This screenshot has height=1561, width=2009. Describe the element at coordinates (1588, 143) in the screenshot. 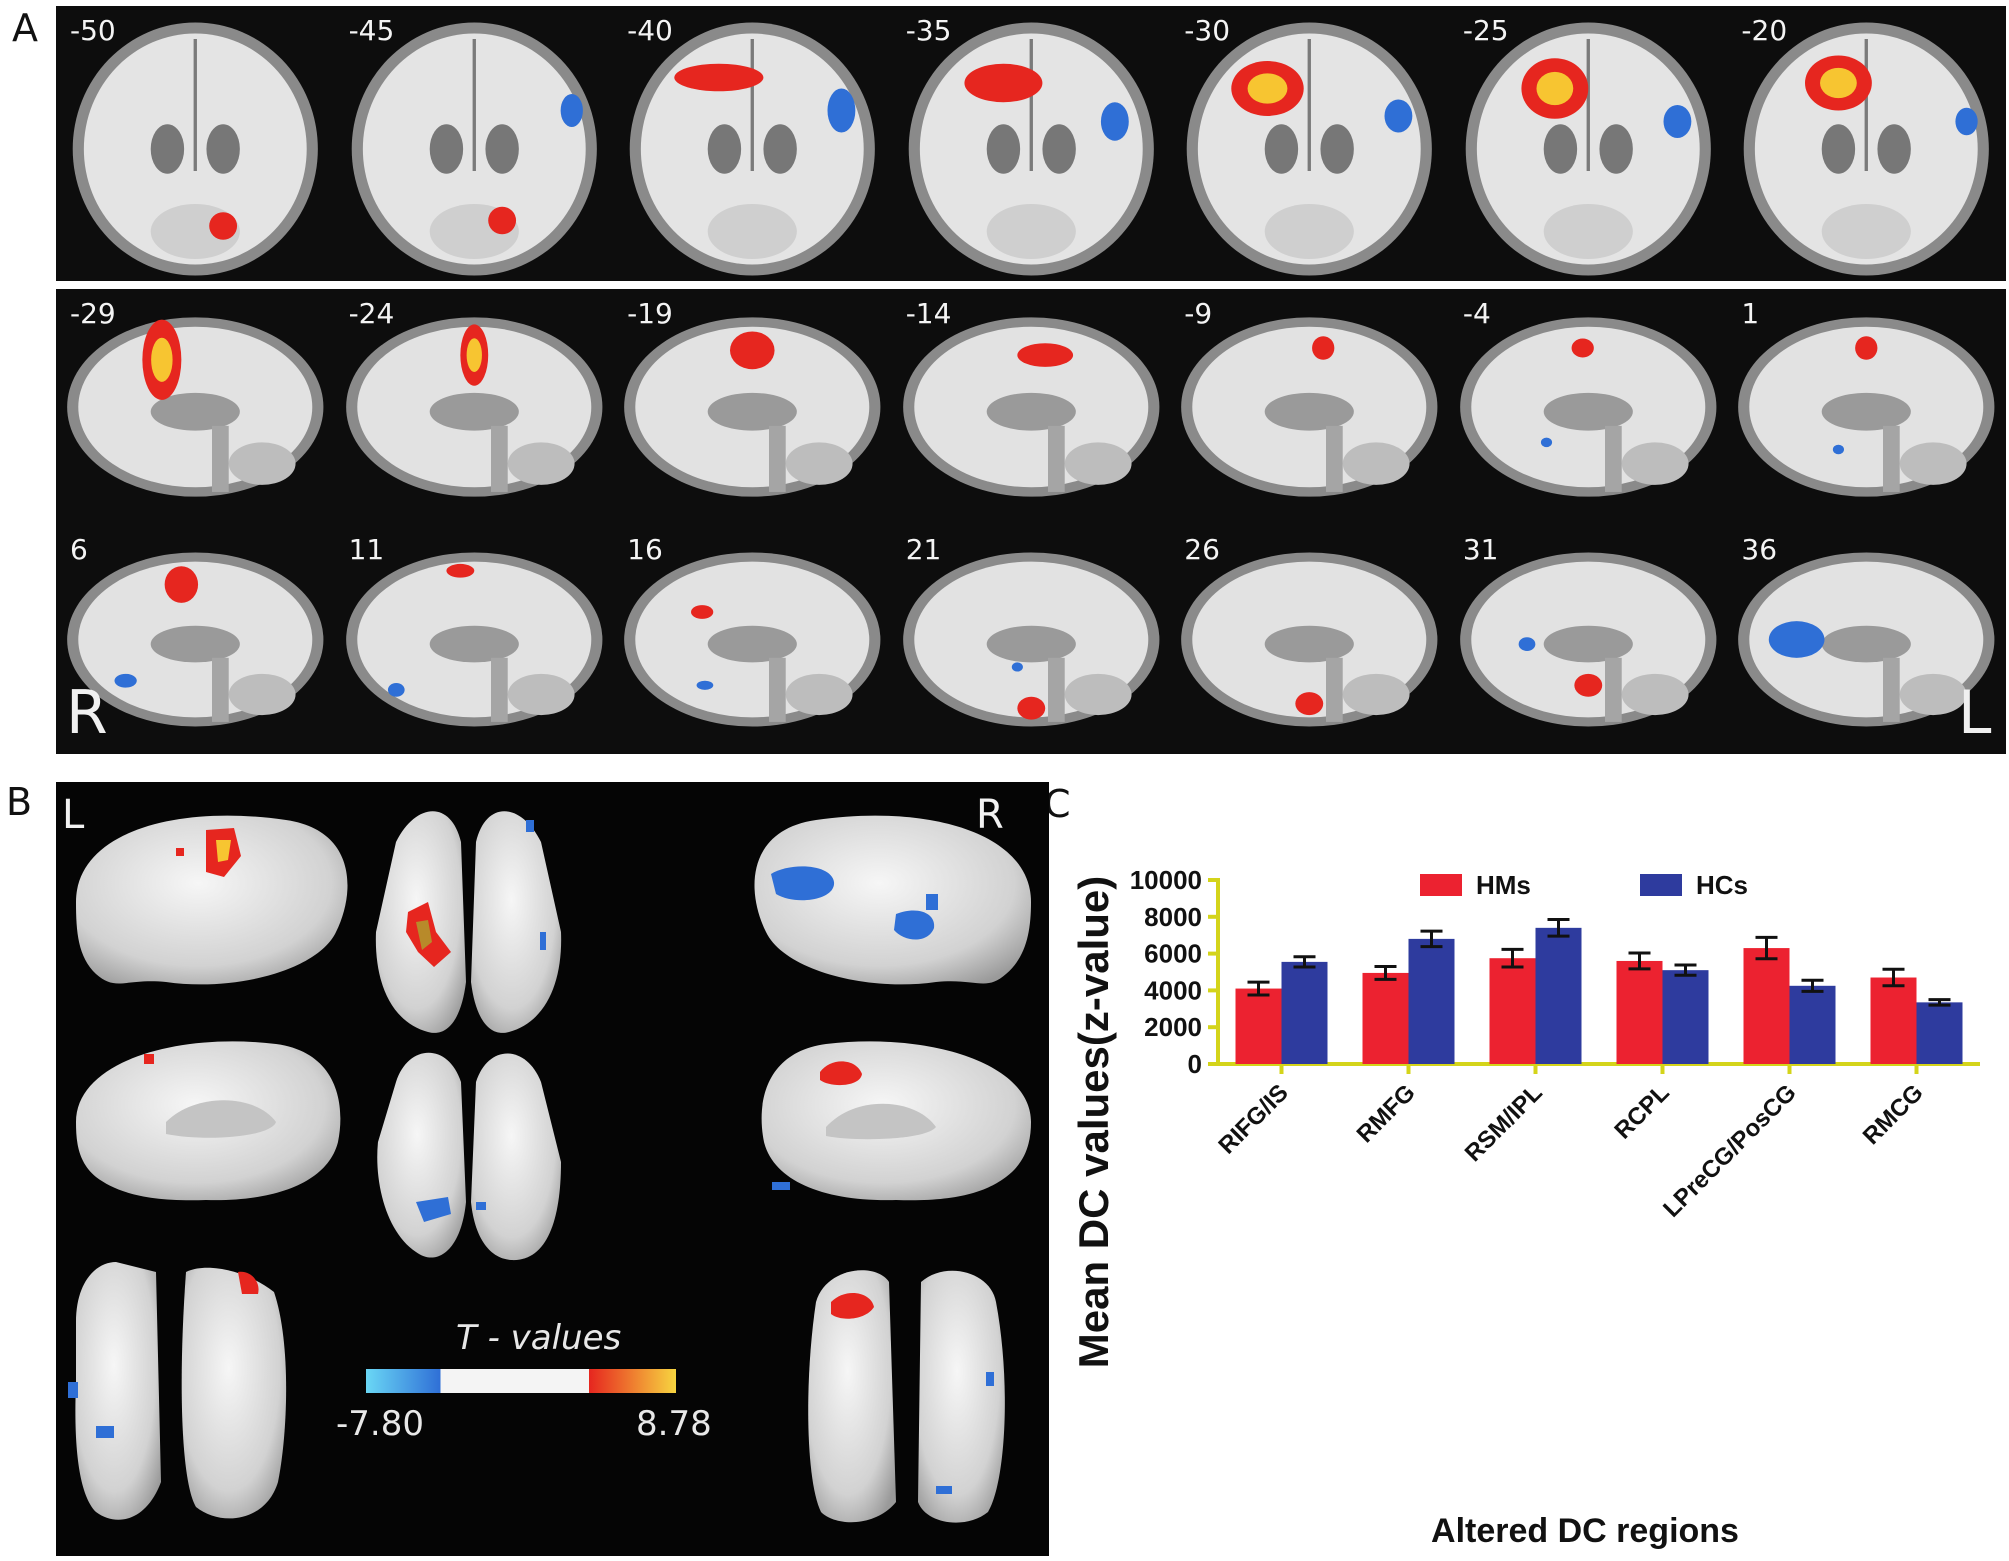

I see `brain-slice: -25` at that location.